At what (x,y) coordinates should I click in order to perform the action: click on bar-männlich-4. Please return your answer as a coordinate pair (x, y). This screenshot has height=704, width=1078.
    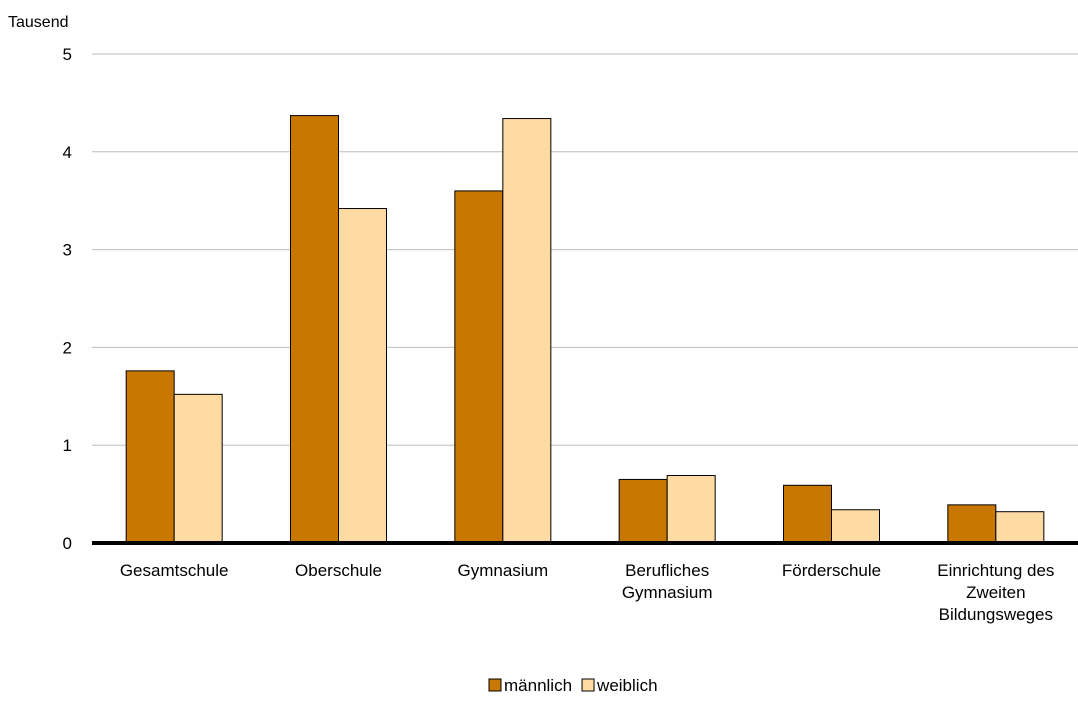
    Looking at the image, I should click on (807, 514).